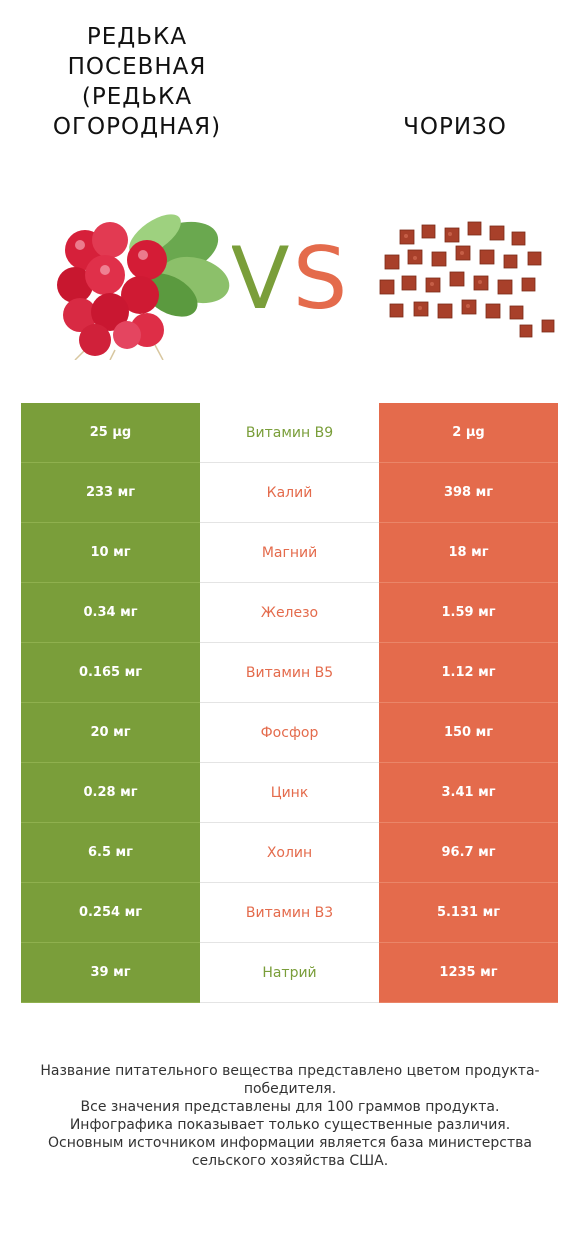  I want to click on table-row: 10 мг Магний 18 мг, so click(289, 553).